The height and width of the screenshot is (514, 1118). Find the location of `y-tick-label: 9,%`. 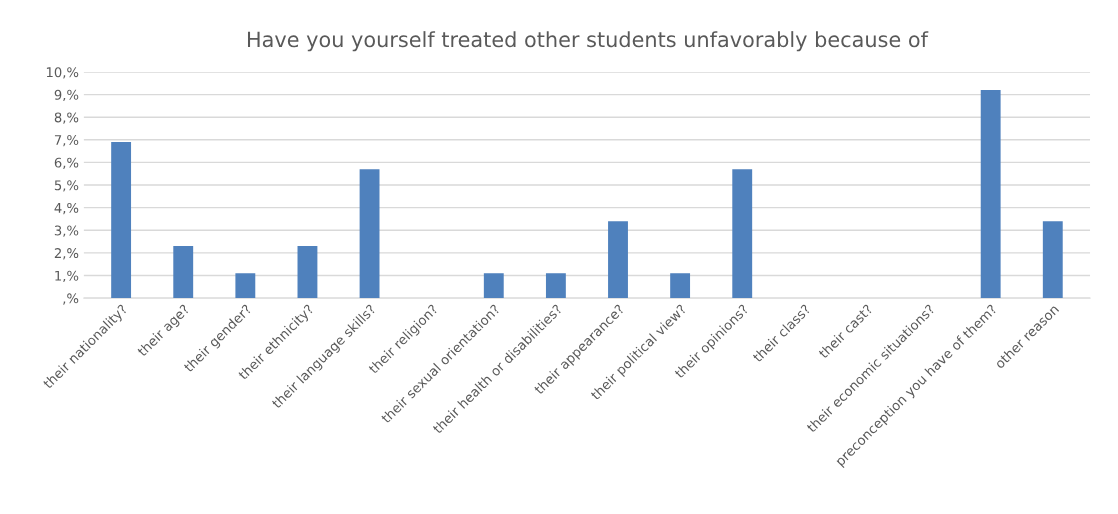

y-tick-label: 9,% is located at coordinates (66, 95).